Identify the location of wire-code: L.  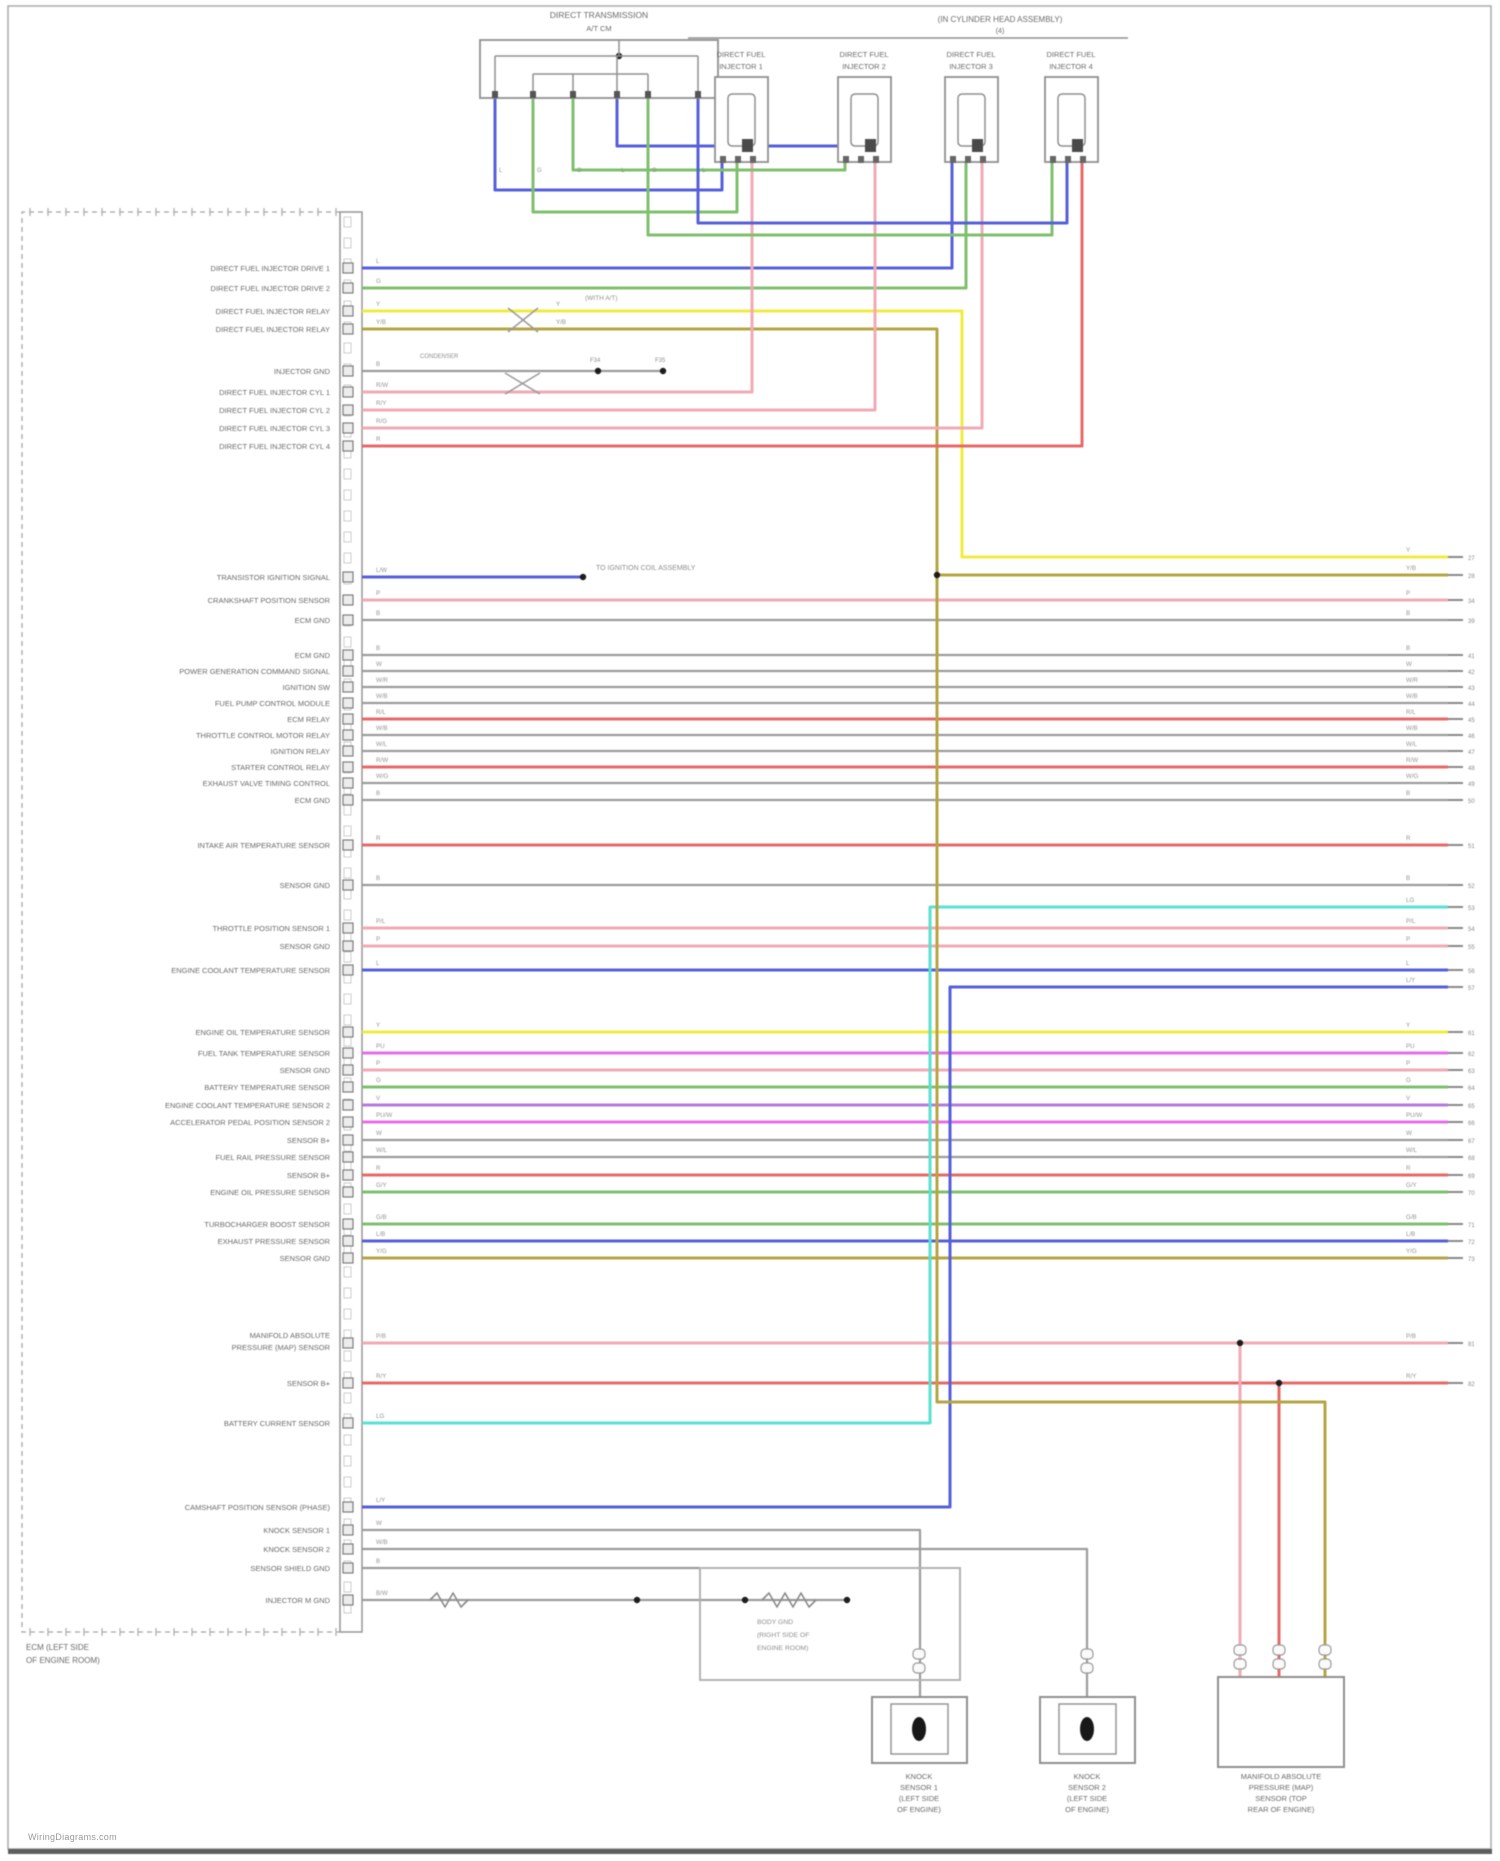
(378, 963).